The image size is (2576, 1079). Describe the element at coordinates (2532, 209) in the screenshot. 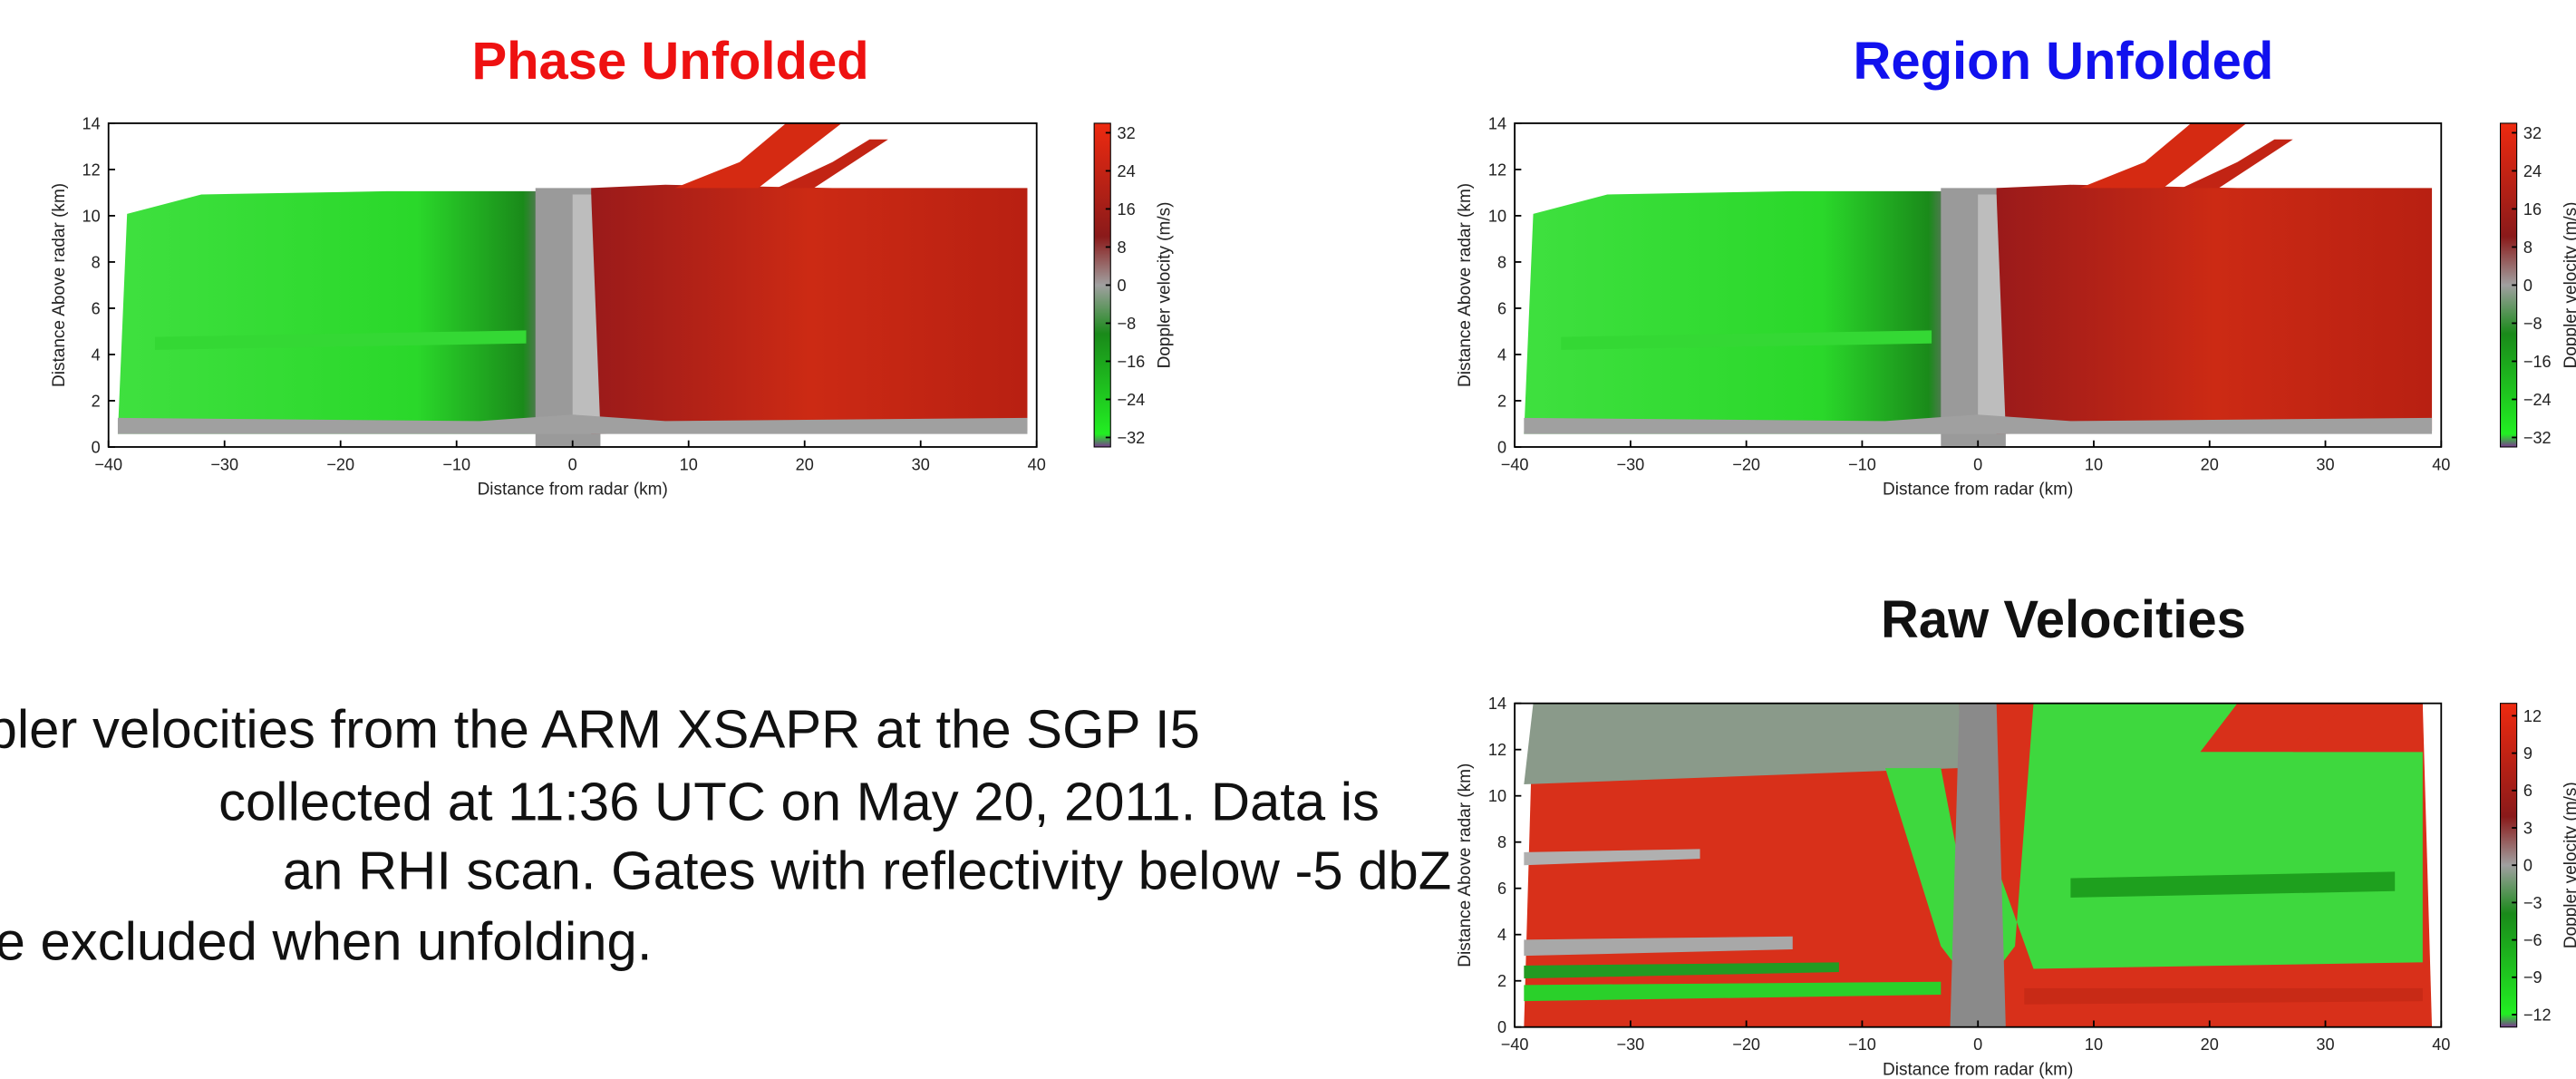

I see `colorbar-tick-label: 16` at that location.